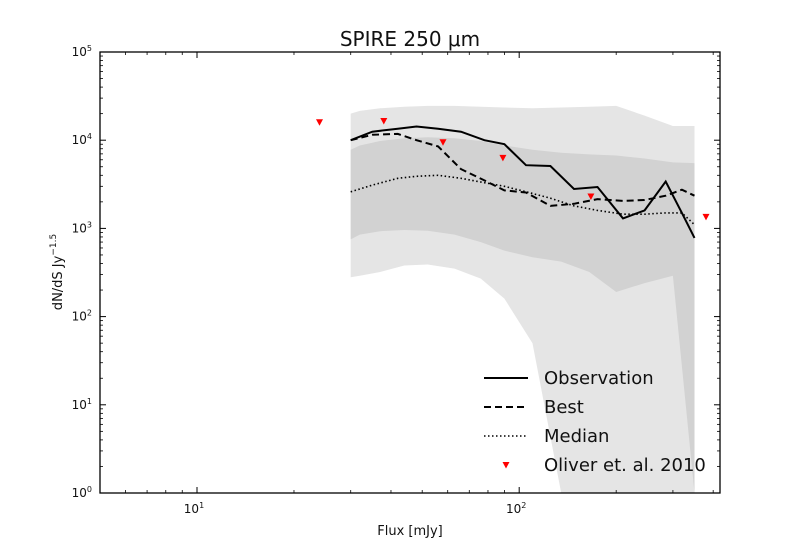  I want to click on series-line-observation, so click(523, 182).